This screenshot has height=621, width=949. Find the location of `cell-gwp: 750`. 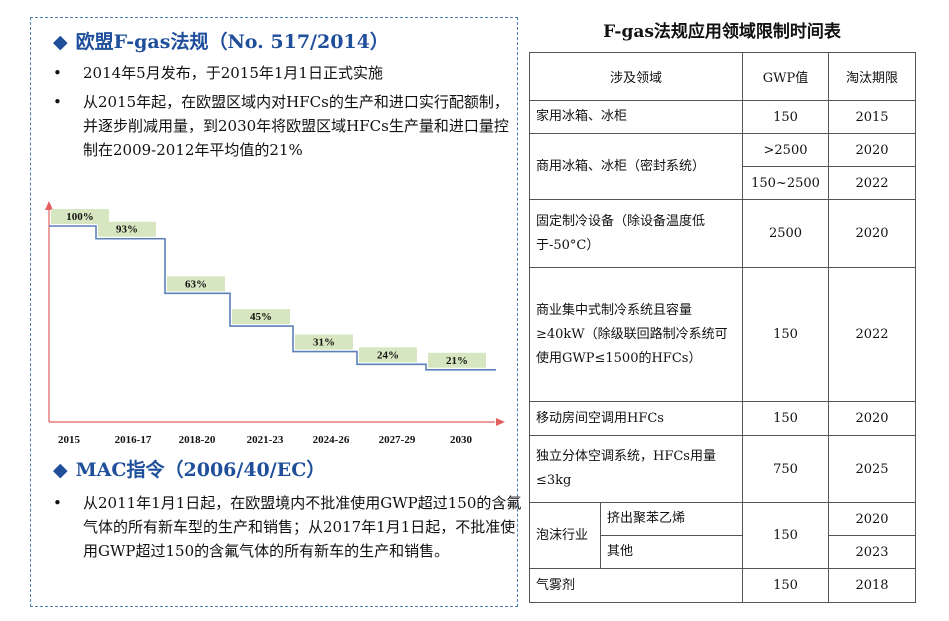

cell-gwp: 750 is located at coordinates (786, 469).